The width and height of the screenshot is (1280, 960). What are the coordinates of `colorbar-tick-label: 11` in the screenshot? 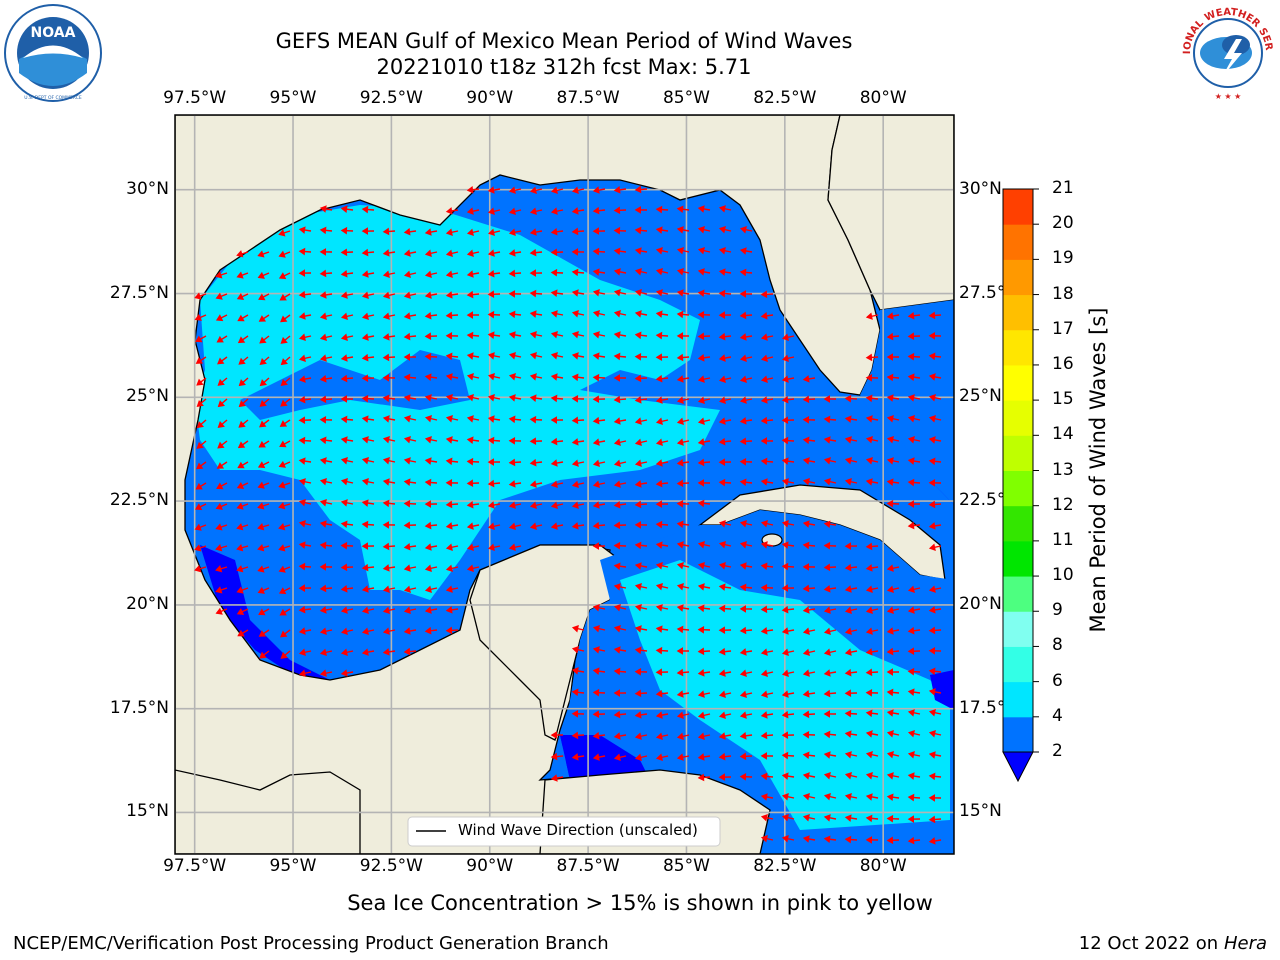 It's located at (1063, 539).